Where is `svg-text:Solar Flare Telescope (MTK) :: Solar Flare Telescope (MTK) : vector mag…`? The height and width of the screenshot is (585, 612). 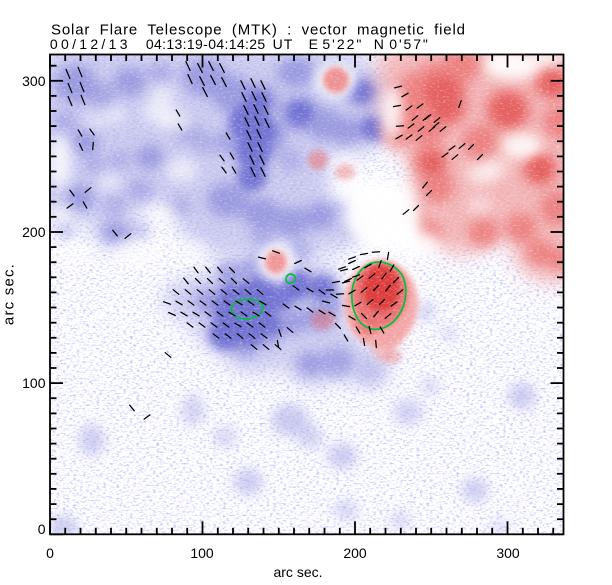
svg-text:Solar Flare Telescope (MTK) :: Solar Flare Telescope (MTK) : vector mag… is located at coordinates (258, 30).